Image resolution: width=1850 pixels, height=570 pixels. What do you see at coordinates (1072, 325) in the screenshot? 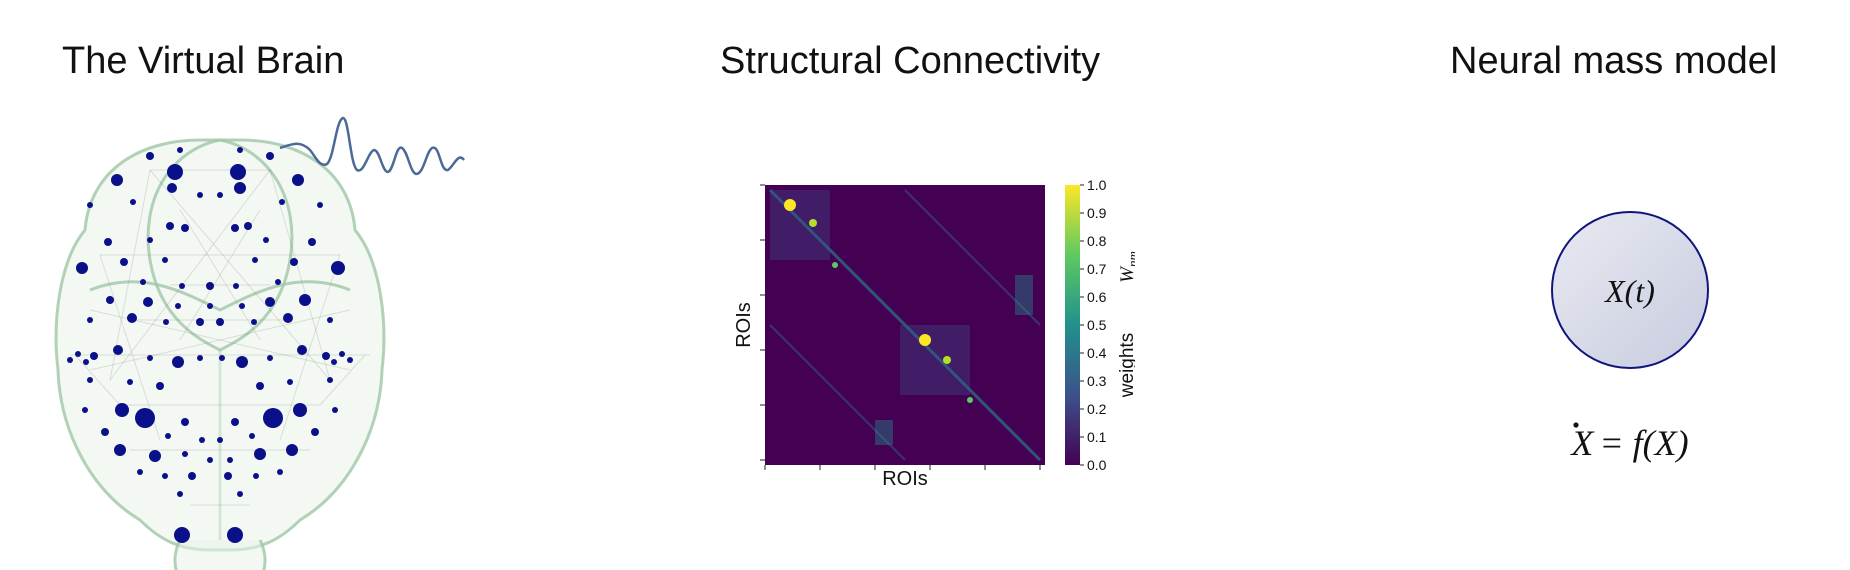
I see `colorbar` at bounding box center [1072, 325].